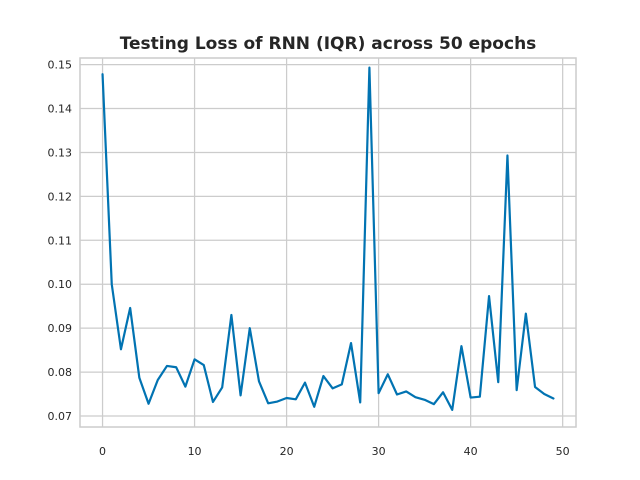 The image size is (640, 480). I want to click on x-tick-label: 50, so click(563, 451).